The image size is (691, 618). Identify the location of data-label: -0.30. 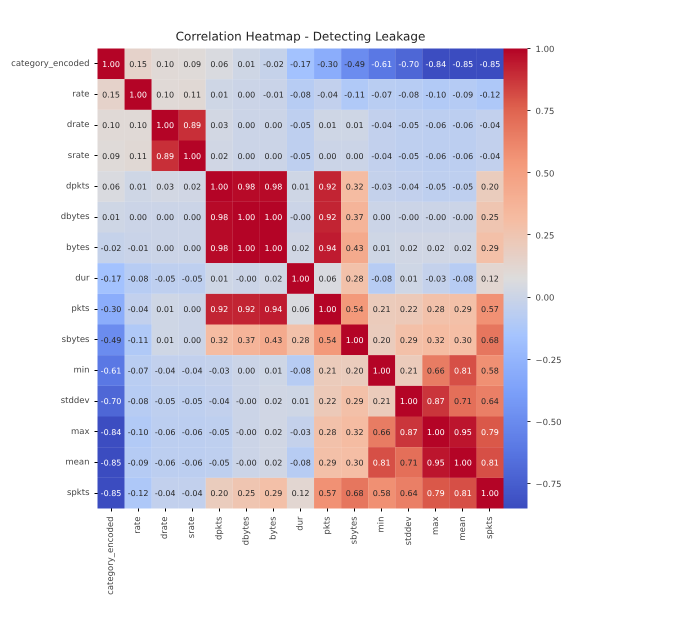
(327, 64).